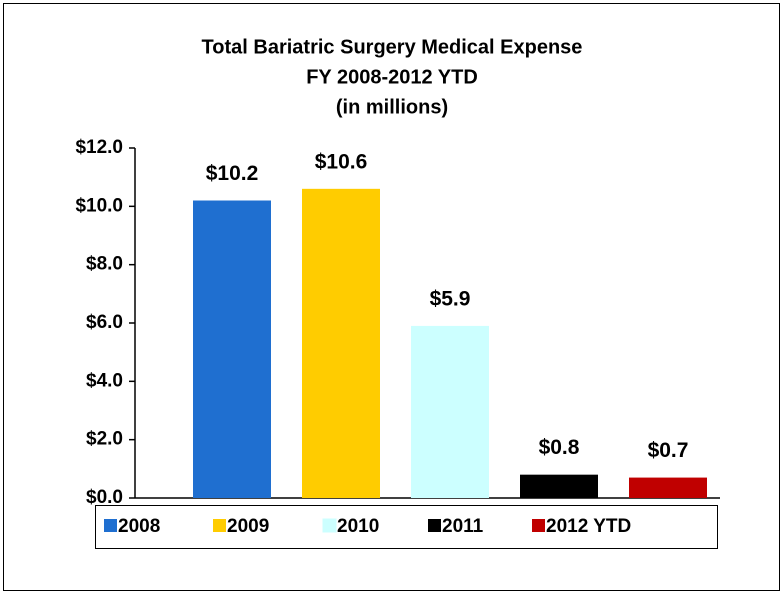  Describe the element at coordinates (341, 161) in the screenshot. I see `value-label: $10.6` at that location.